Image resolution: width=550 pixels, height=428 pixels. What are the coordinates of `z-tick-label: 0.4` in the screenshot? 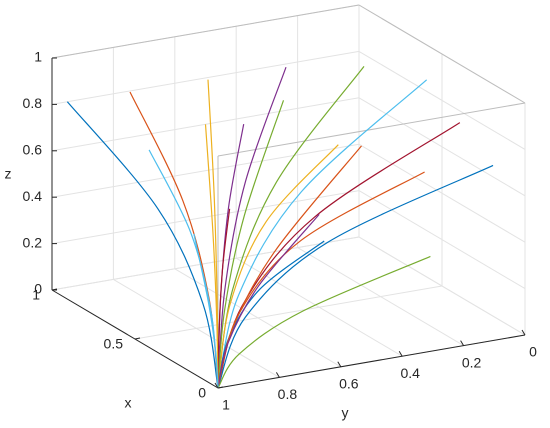 It's located at (33, 196).